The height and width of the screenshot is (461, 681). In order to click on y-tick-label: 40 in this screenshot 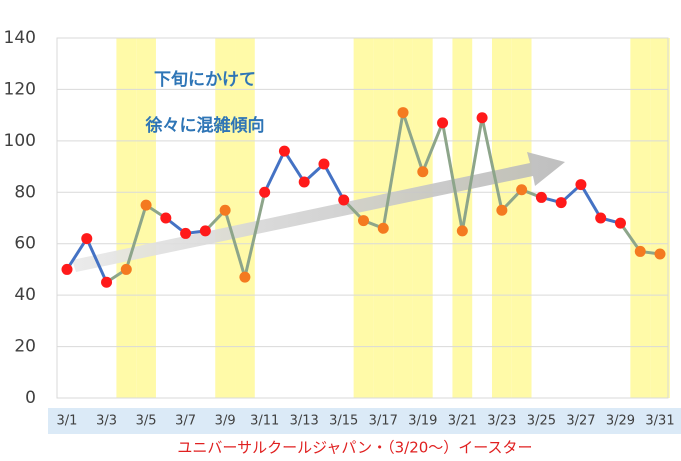, I will do `click(25, 295)`.